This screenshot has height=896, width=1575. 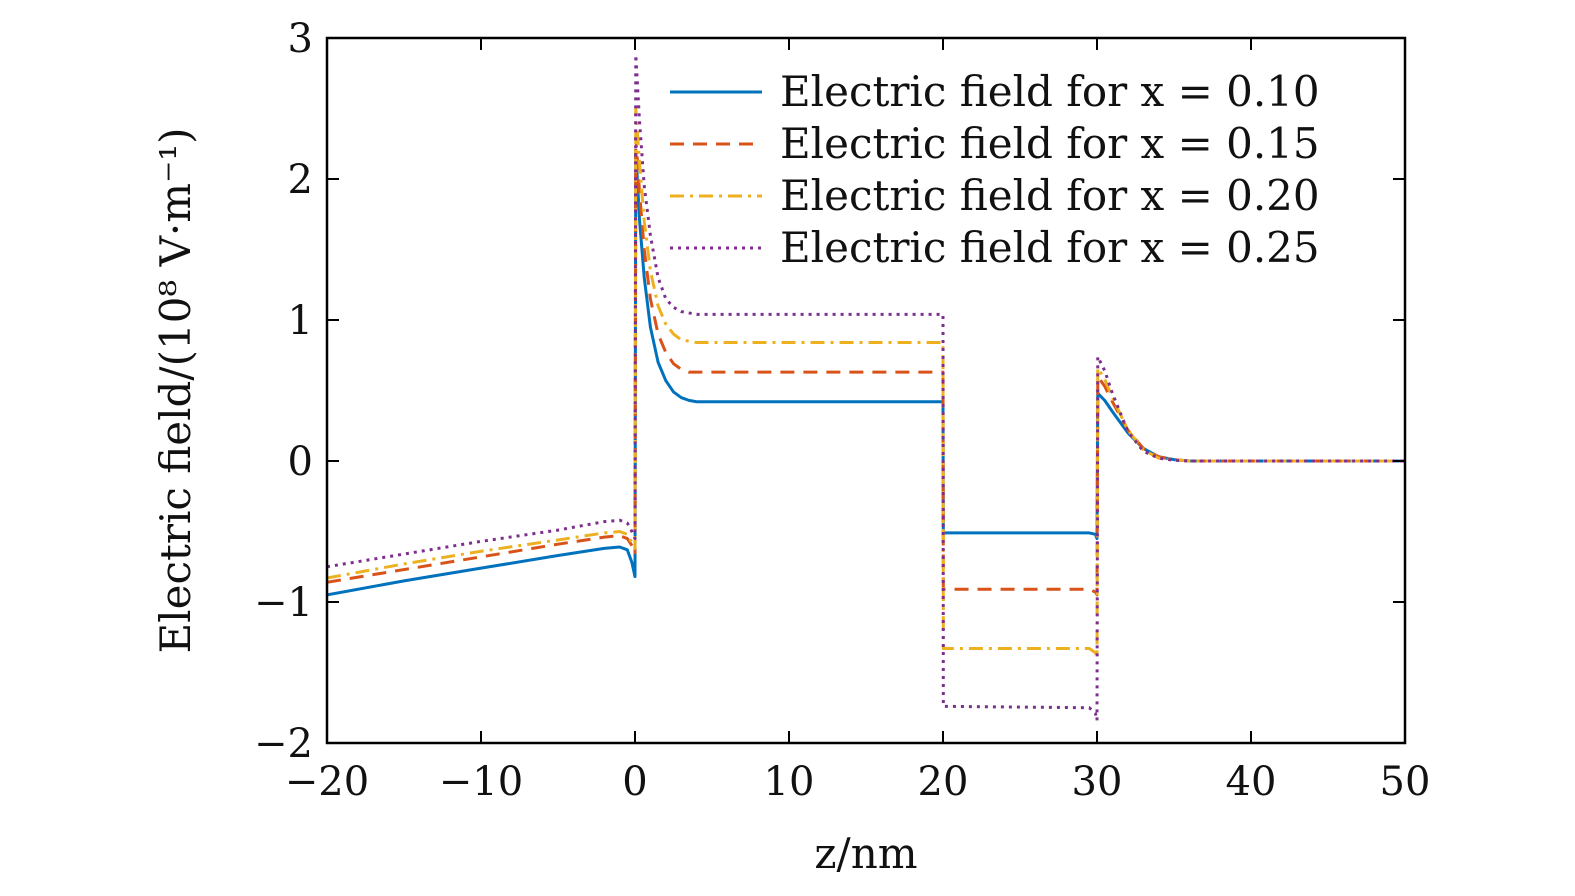 I want to click on y-tick-labels: −2 −1 0 1 2 3, so click(x=283, y=391).